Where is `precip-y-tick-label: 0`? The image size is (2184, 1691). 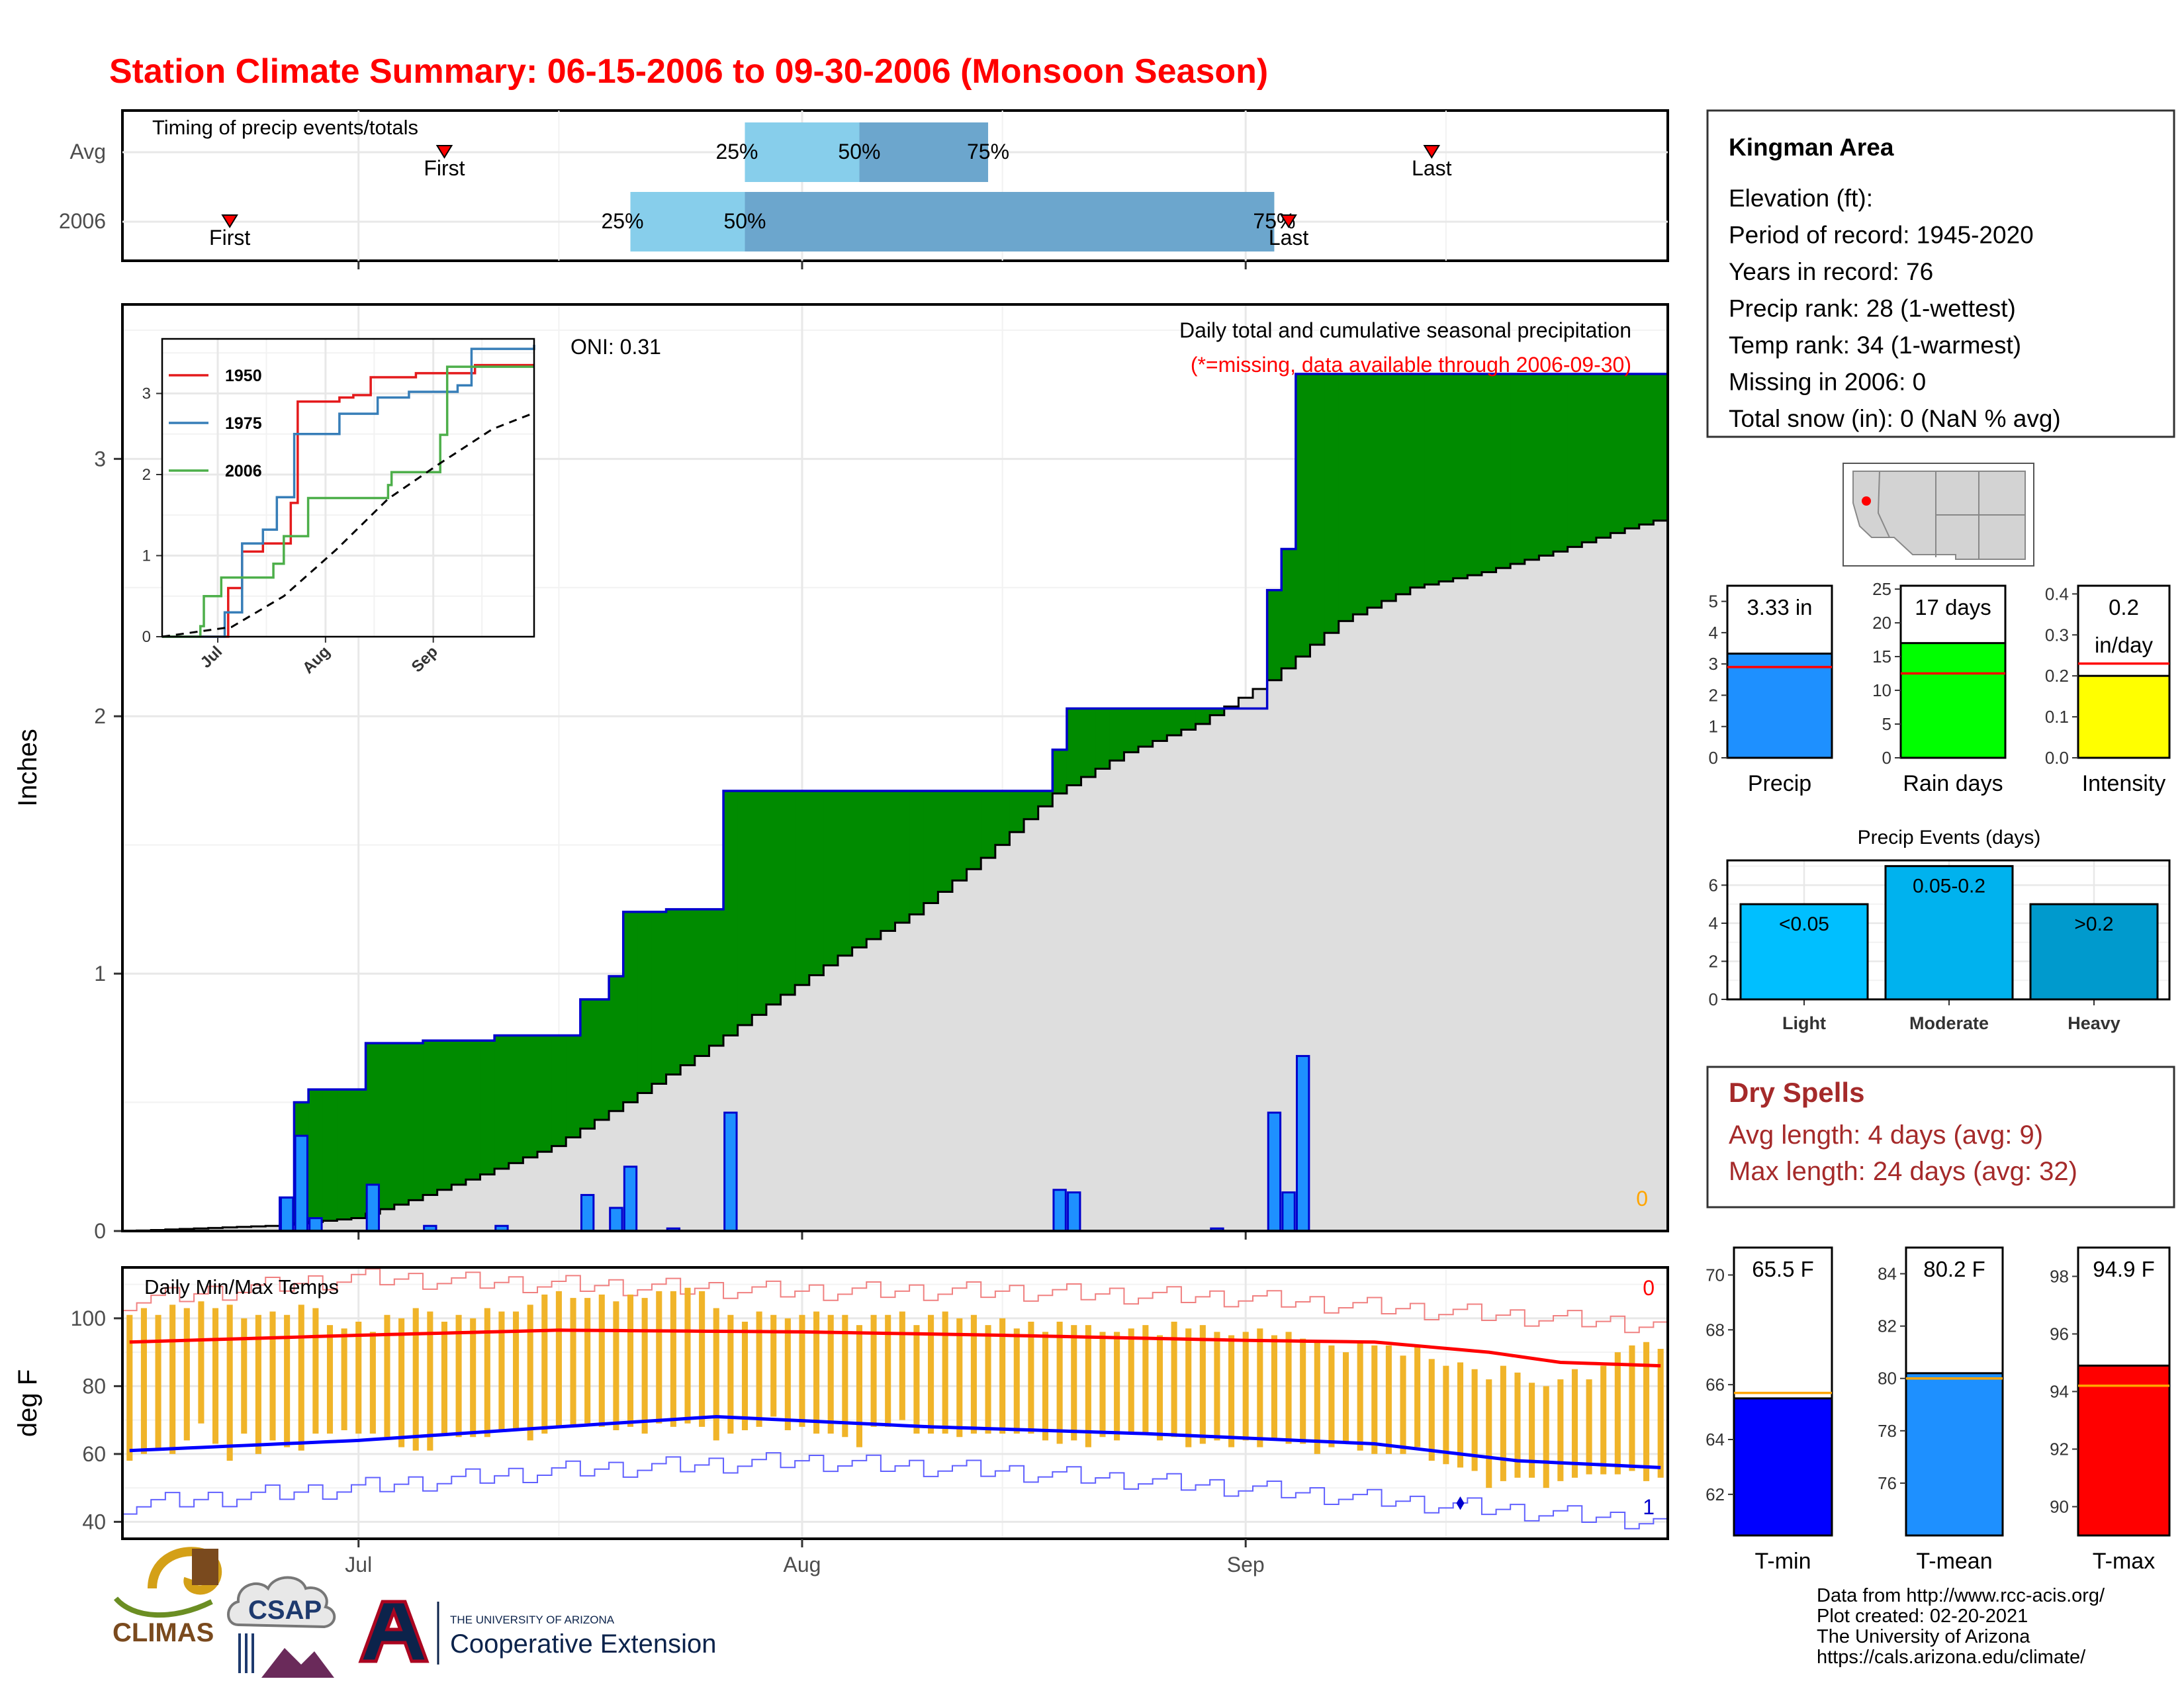
precip-y-tick-label: 0 is located at coordinates (100, 1231).